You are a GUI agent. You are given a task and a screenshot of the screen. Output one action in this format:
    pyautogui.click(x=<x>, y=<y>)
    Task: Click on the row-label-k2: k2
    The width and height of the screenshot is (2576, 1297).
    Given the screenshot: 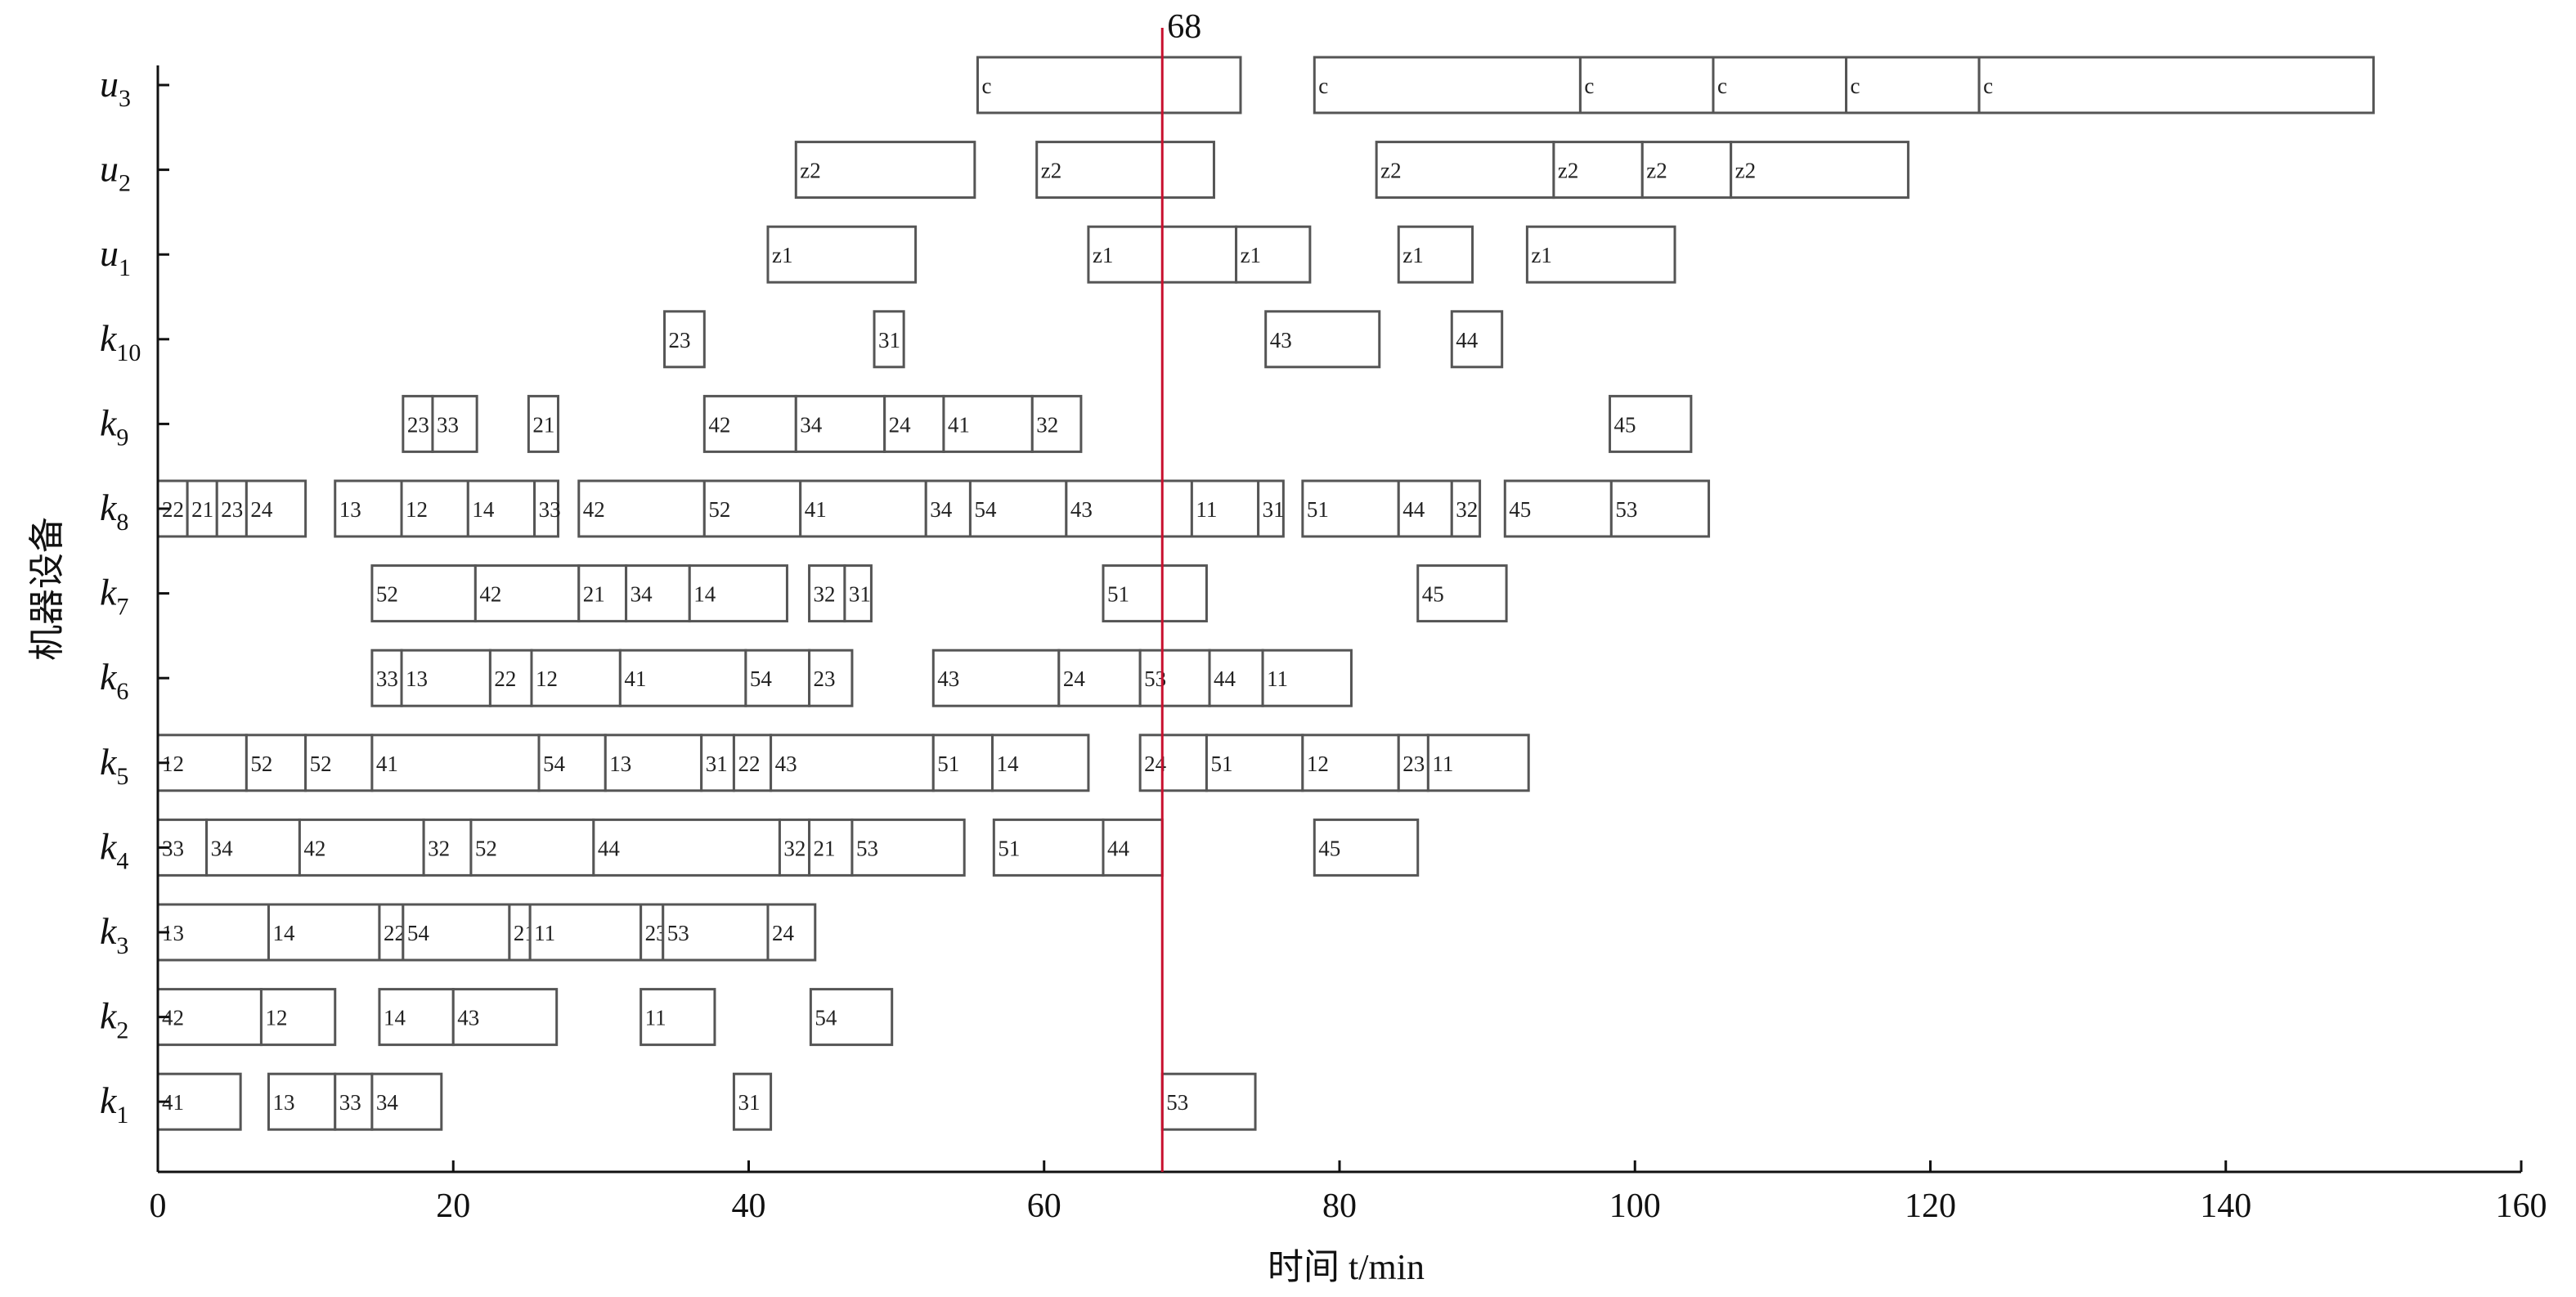 What is the action you would take?
    pyautogui.click(x=114, y=1019)
    